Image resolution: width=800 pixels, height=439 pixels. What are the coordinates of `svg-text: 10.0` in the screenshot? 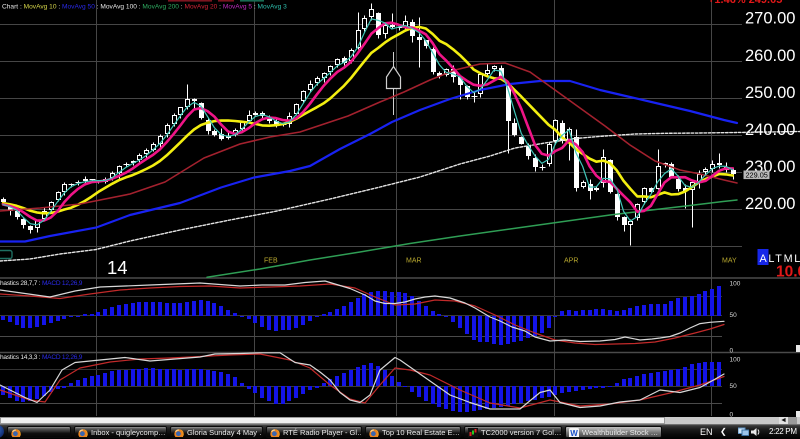 It's located at (788, 272).